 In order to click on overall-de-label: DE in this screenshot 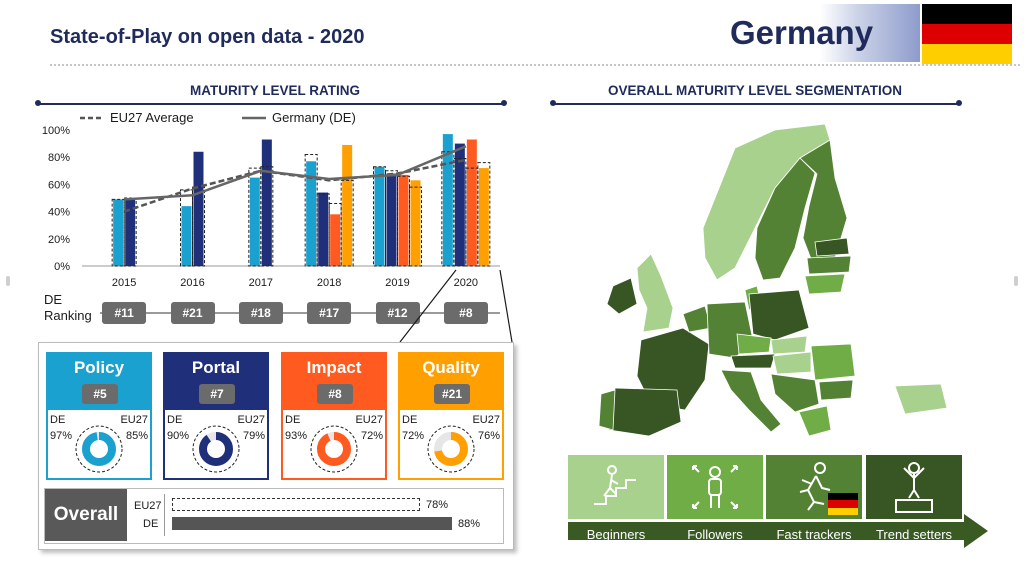, I will do `click(151, 524)`.